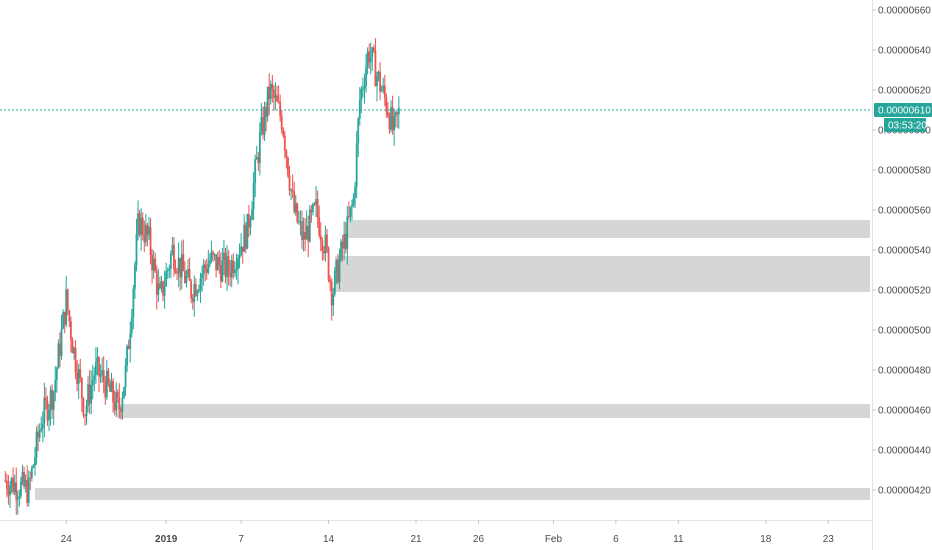 The width and height of the screenshot is (932, 550). I want to click on x-tick-label: 7, so click(241, 539).